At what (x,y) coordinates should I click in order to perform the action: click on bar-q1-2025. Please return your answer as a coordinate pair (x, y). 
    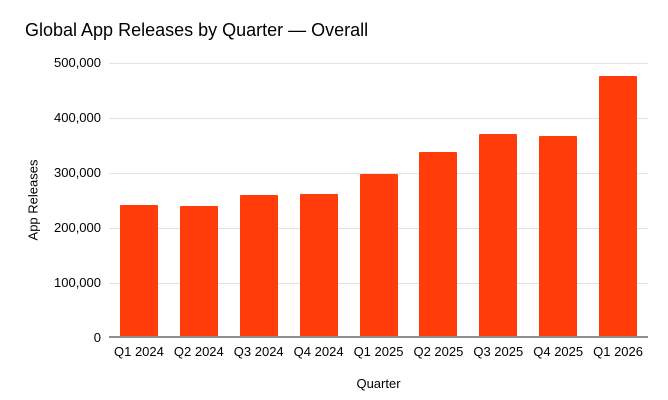
    Looking at the image, I should click on (378, 255).